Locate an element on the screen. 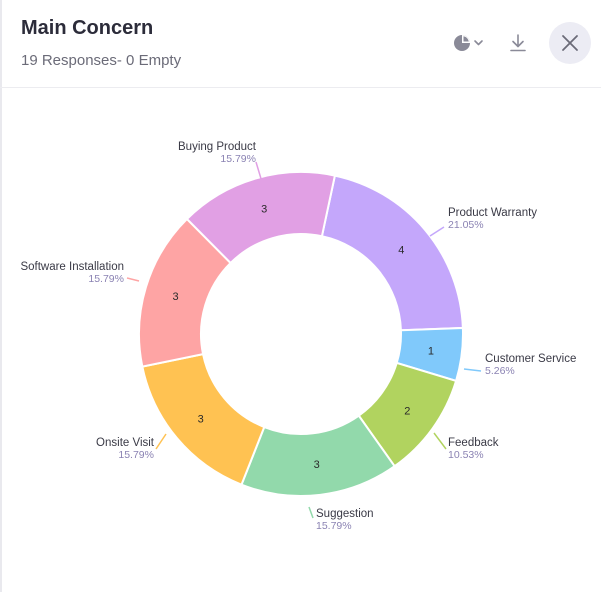  slice-value-product-warranty: 4 is located at coordinates (401, 251).